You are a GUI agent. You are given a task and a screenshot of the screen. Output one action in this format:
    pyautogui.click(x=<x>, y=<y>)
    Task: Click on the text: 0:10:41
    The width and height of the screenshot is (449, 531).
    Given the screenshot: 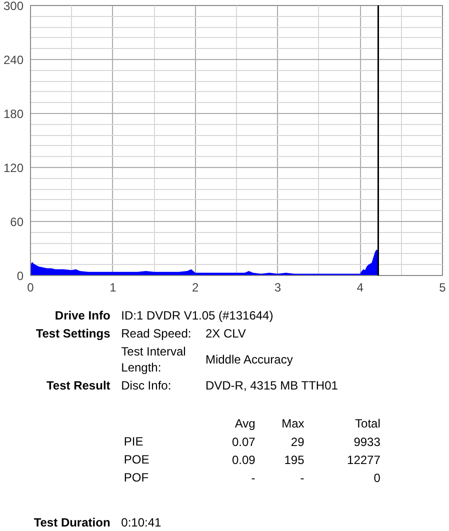 What is the action you would take?
    pyautogui.click(x=141, y=523)
    